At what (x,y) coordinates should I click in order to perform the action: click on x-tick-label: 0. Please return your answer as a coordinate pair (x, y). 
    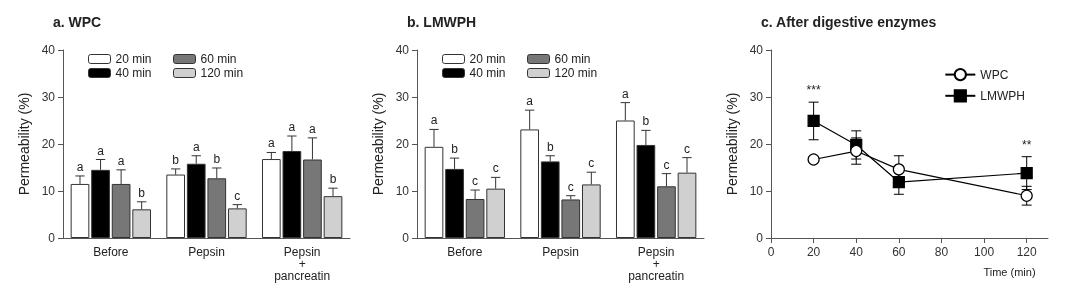
    Looking at the image, I should click on (771, 252).